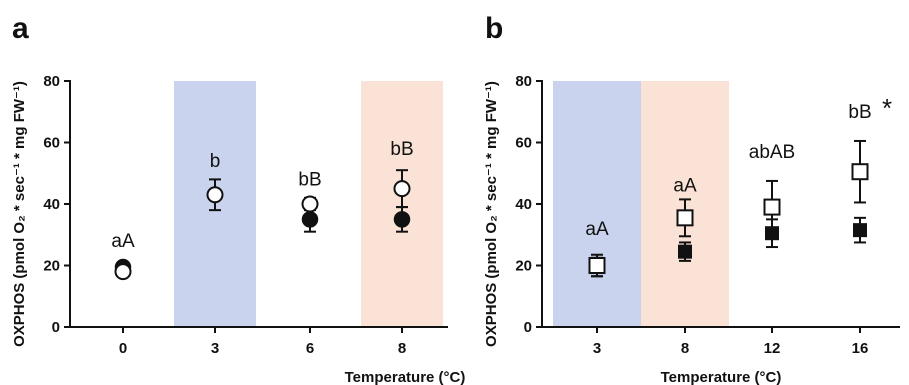  I want to click on significance-letter: b, so click(215, 161).